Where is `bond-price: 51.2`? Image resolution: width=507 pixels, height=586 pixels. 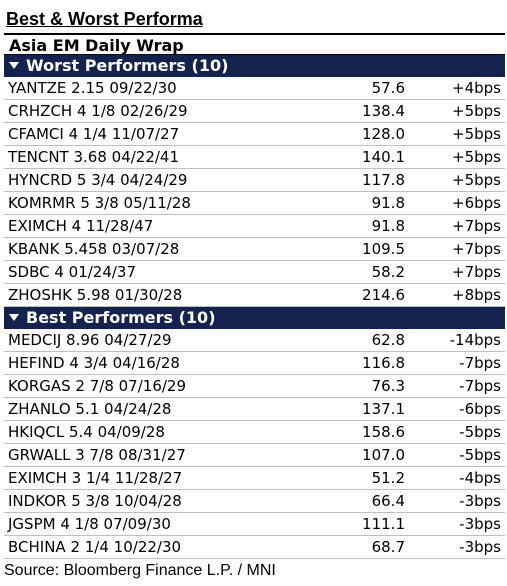 bond-price: 51.2 is located at coordinates (388, 478).